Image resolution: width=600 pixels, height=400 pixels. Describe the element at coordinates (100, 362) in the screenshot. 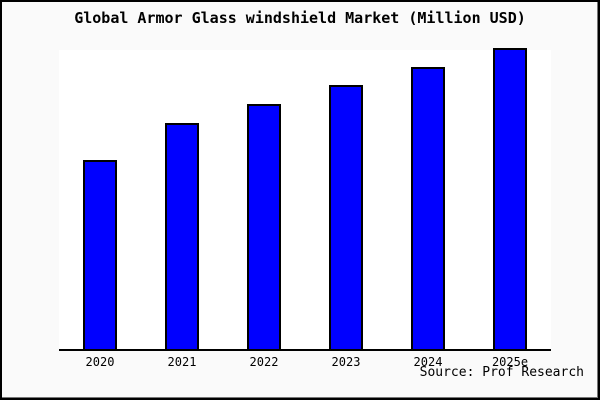

I see `x-tick-2020: 2020` at that location.